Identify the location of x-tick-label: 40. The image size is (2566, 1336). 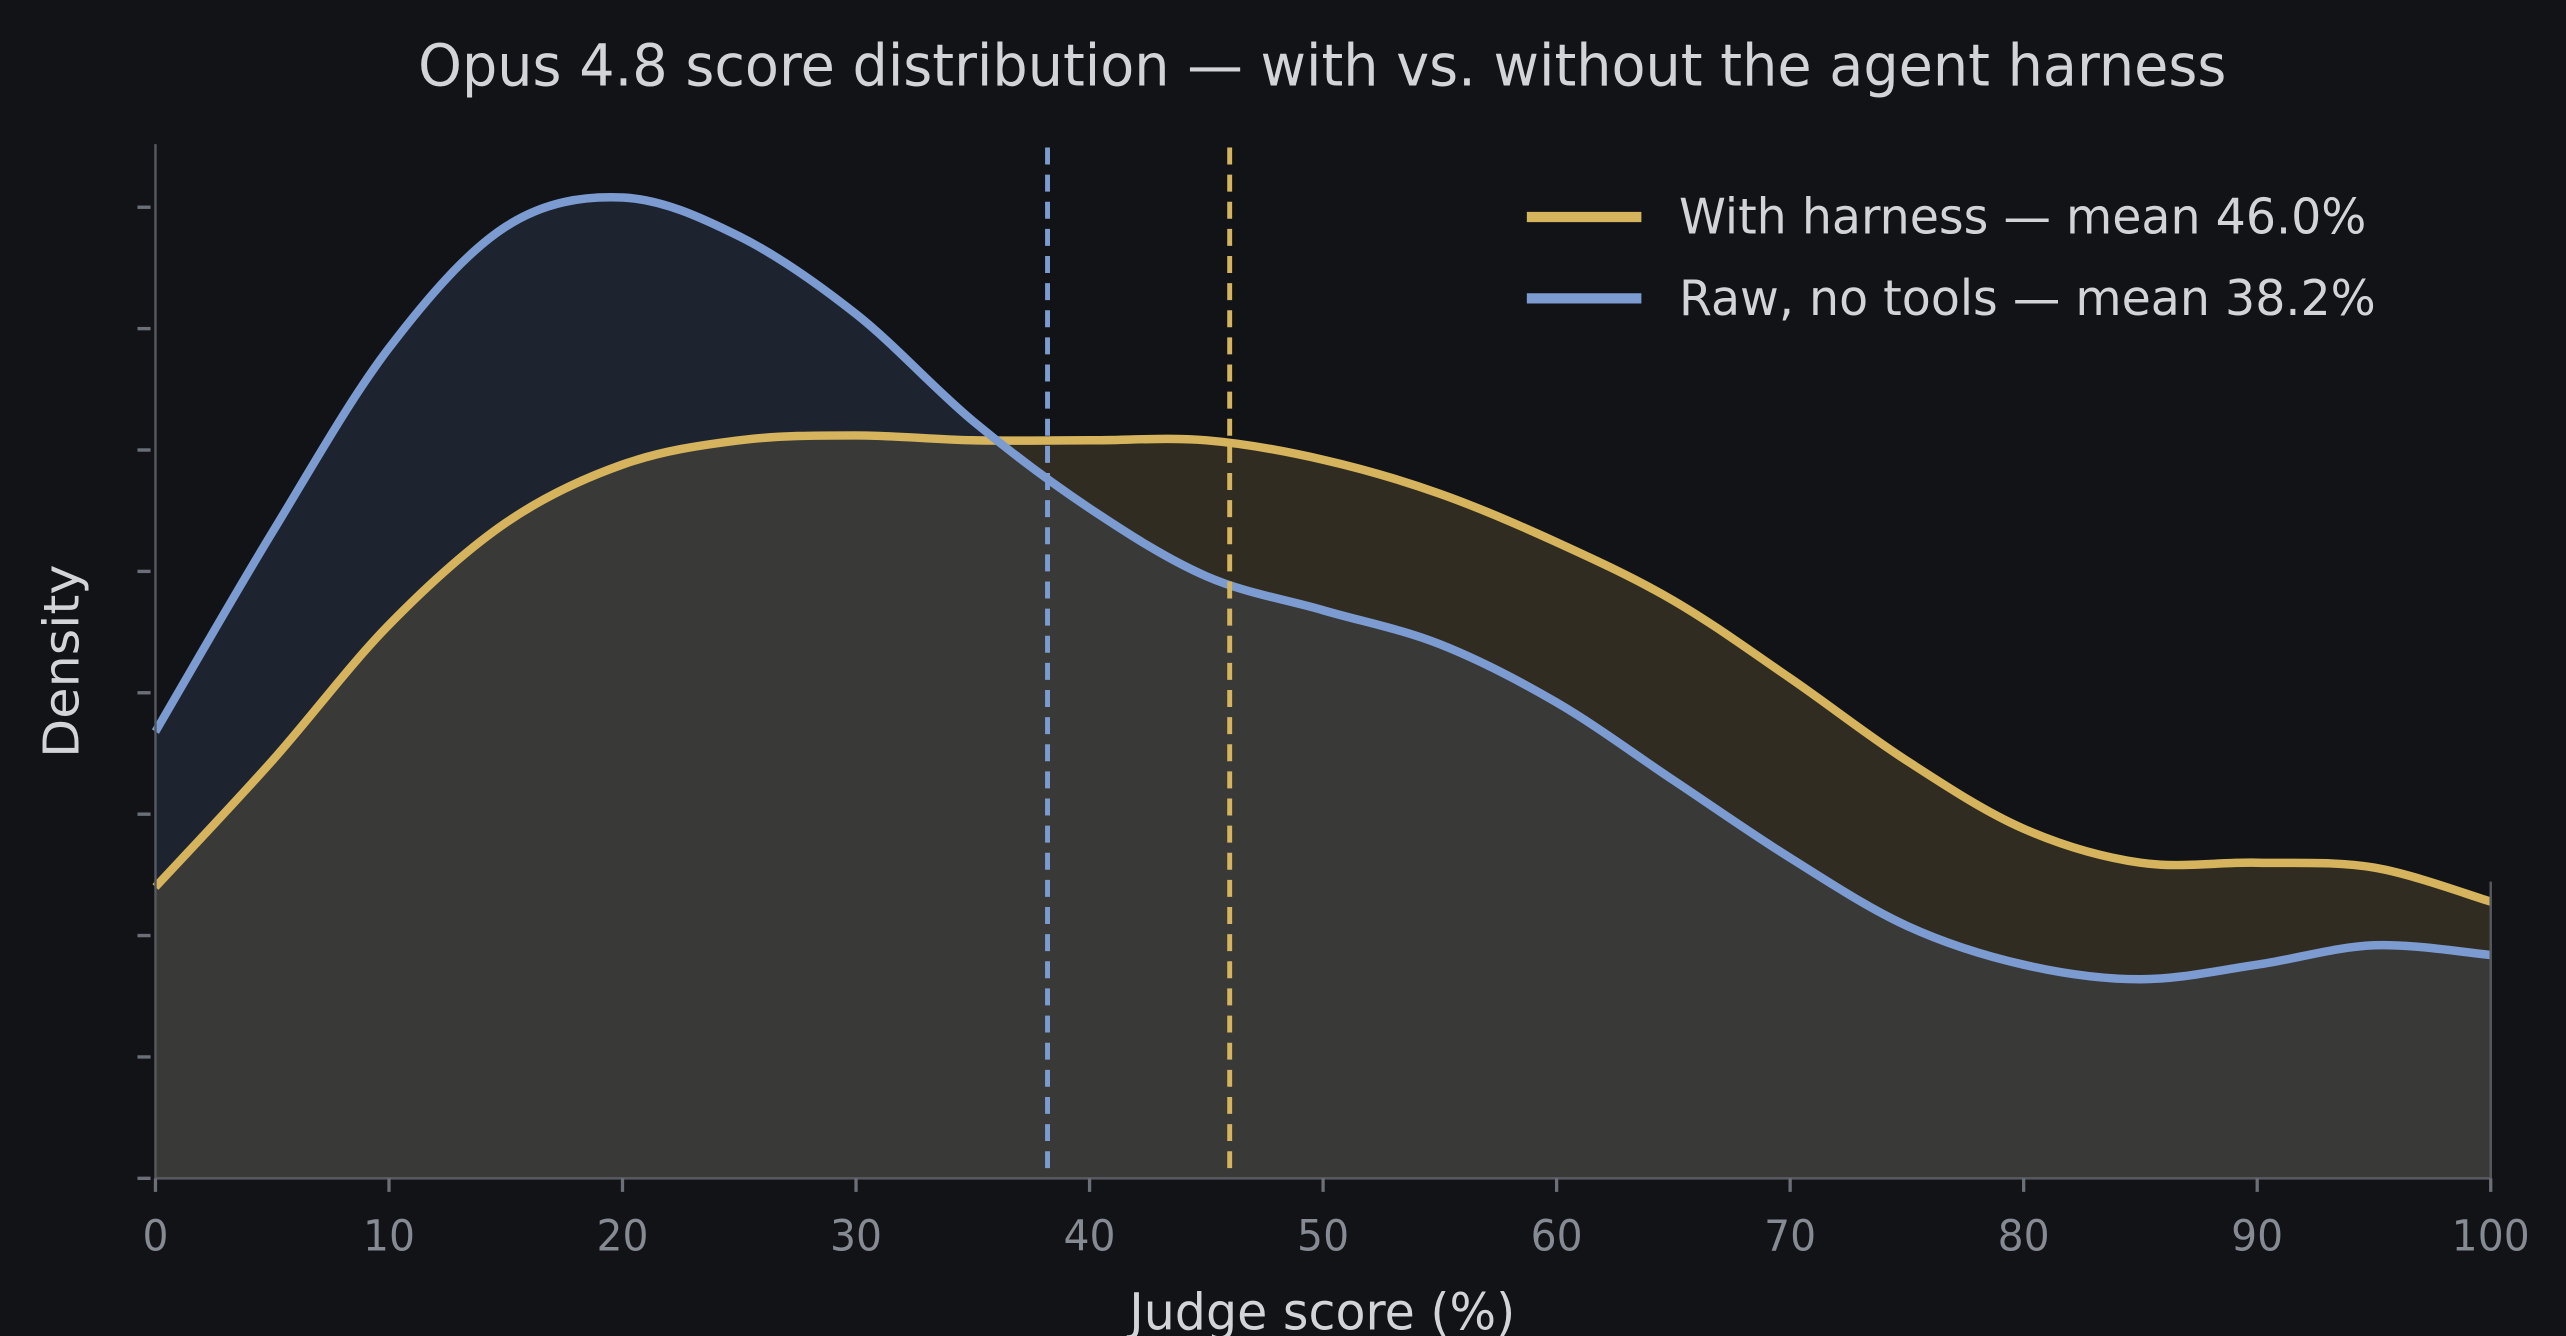
(1090, 1236).